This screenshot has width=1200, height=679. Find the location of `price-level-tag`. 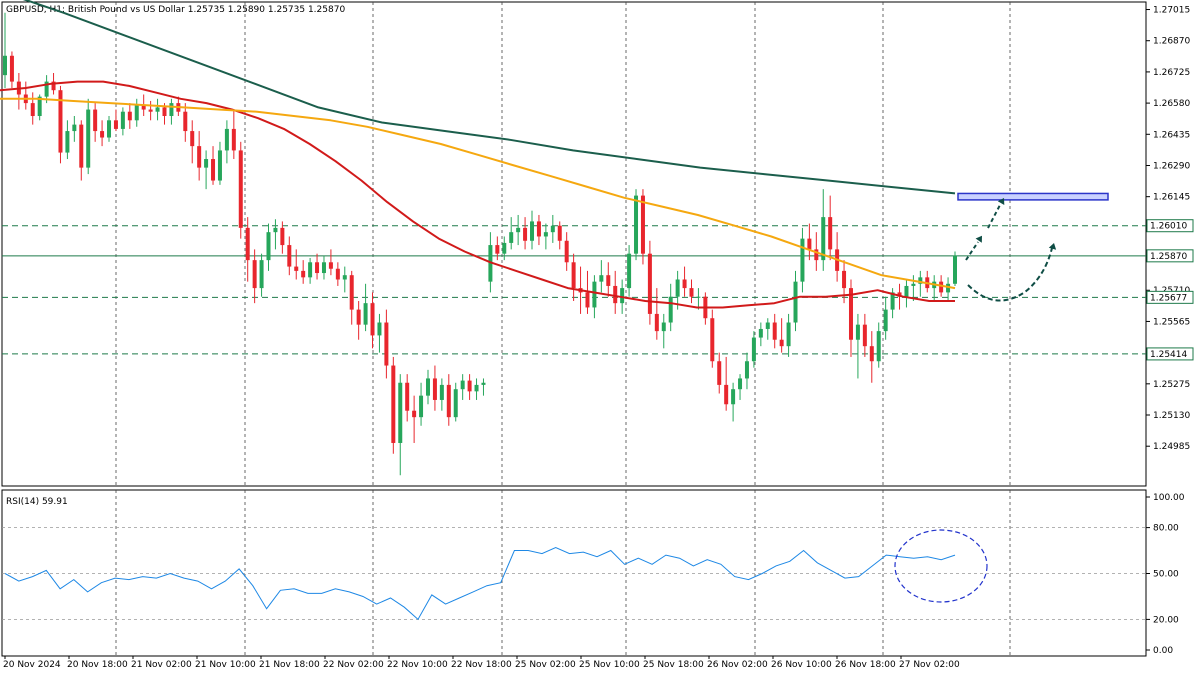

price-level-tag is located at coordinates (1170, 256).